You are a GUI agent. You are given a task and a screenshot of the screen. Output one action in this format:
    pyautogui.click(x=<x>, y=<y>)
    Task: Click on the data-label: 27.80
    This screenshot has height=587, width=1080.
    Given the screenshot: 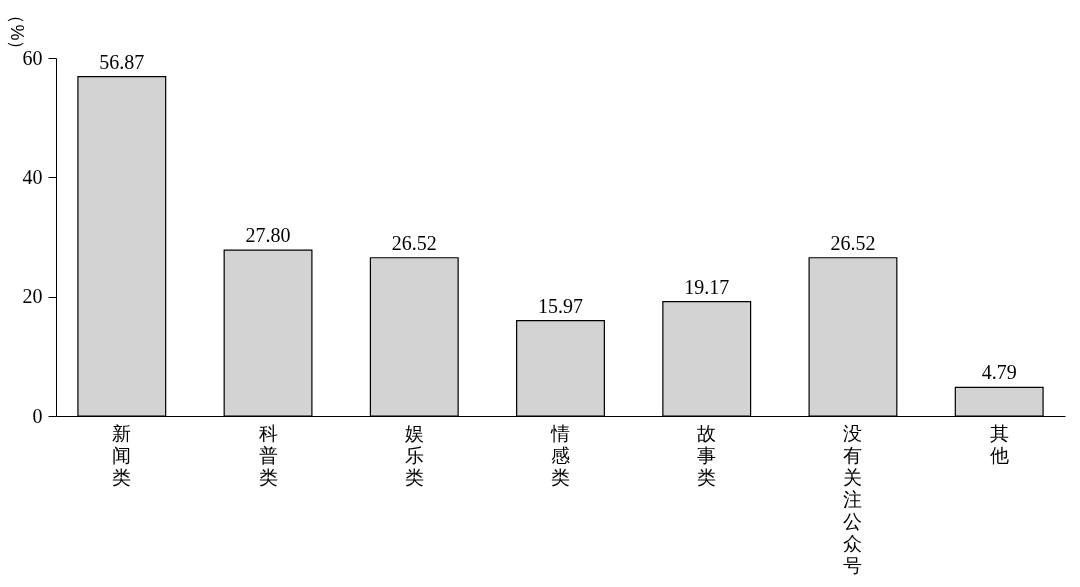 What is the action you would take?
    pyautogui.click(x=268, y=235)
    